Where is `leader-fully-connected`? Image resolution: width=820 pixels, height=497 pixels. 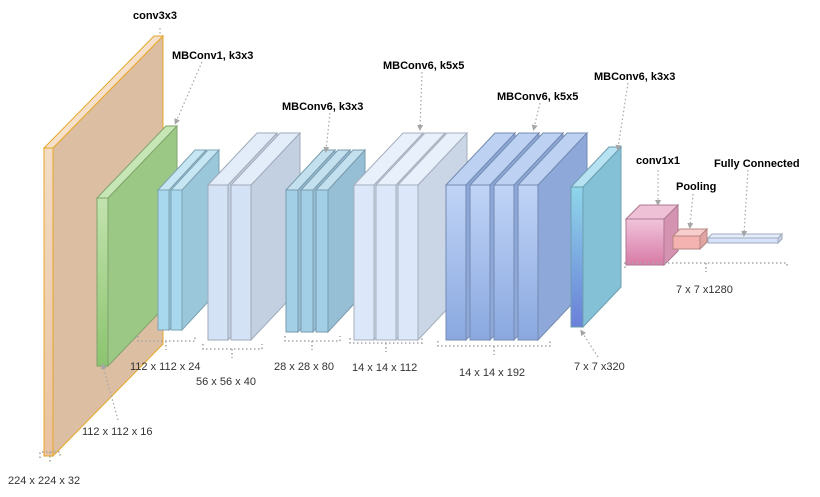 leader-fully-connected is located at coordinates (745, 203).